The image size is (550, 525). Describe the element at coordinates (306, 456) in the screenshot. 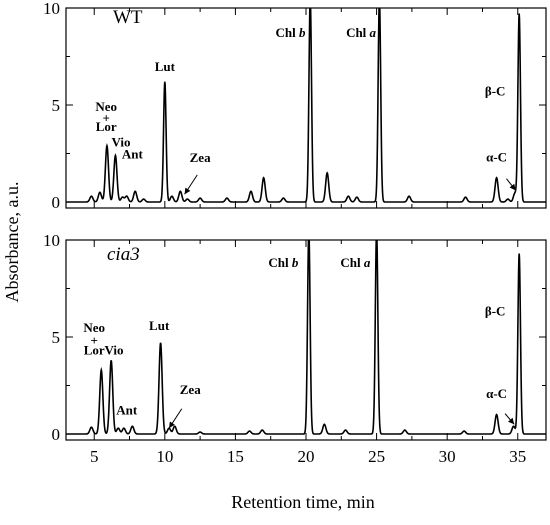

I see `x-tick-label: 20` at that location.